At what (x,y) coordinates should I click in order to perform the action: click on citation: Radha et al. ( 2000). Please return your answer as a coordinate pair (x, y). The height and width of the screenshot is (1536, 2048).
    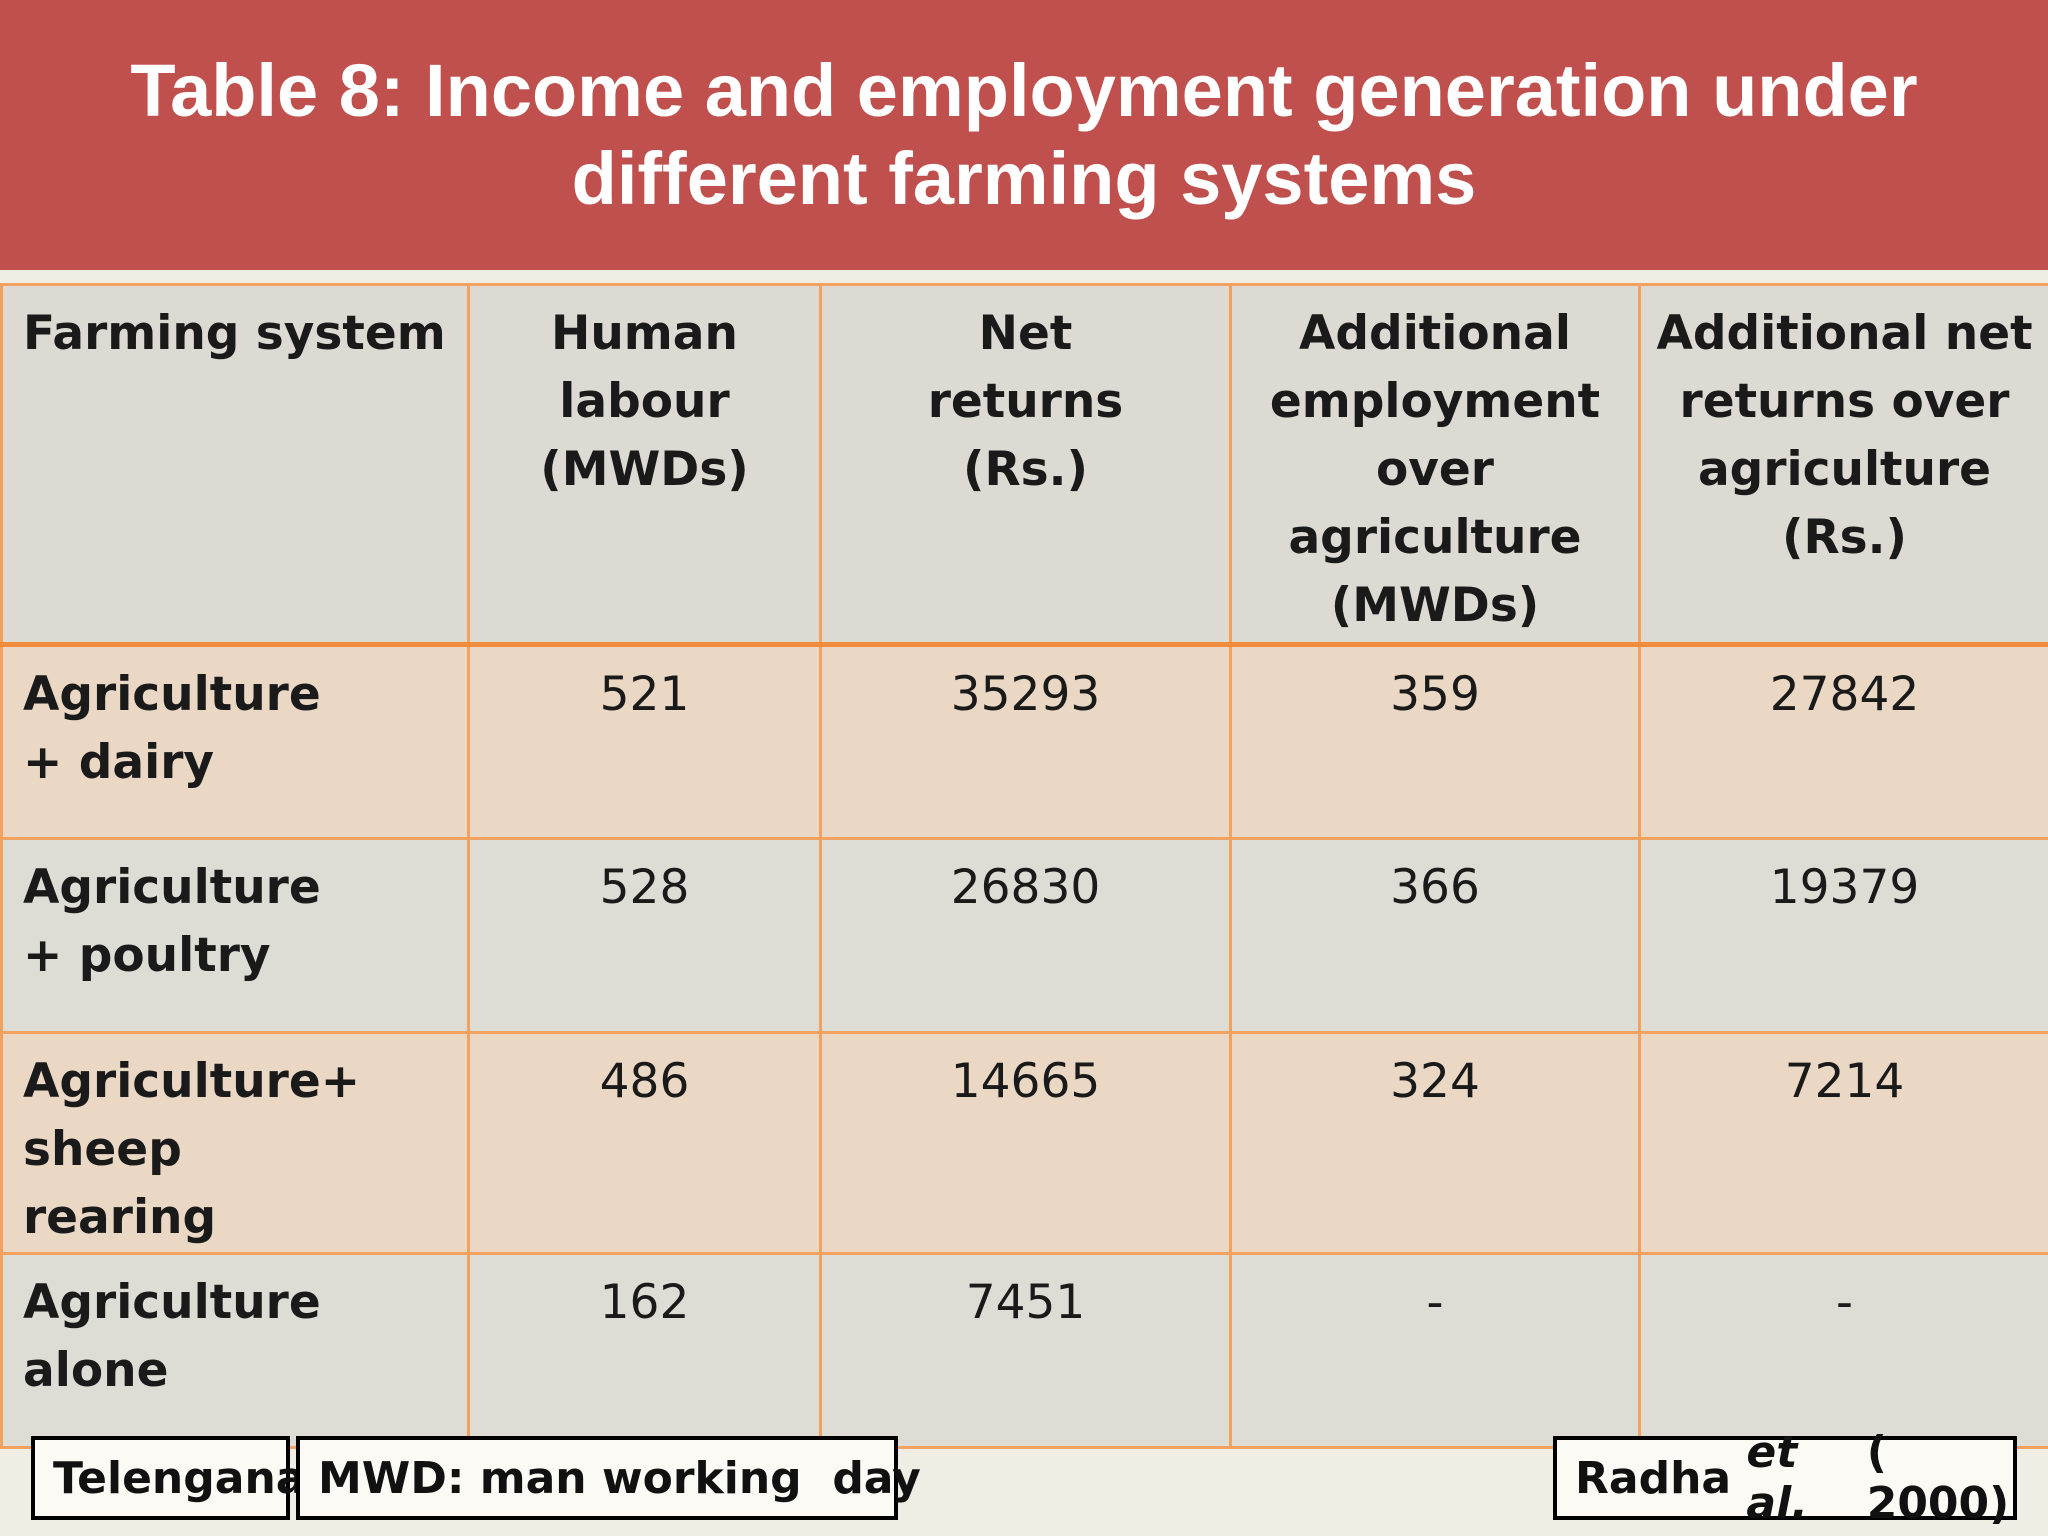
    Looking at the image, I should click on (1785, 1478).